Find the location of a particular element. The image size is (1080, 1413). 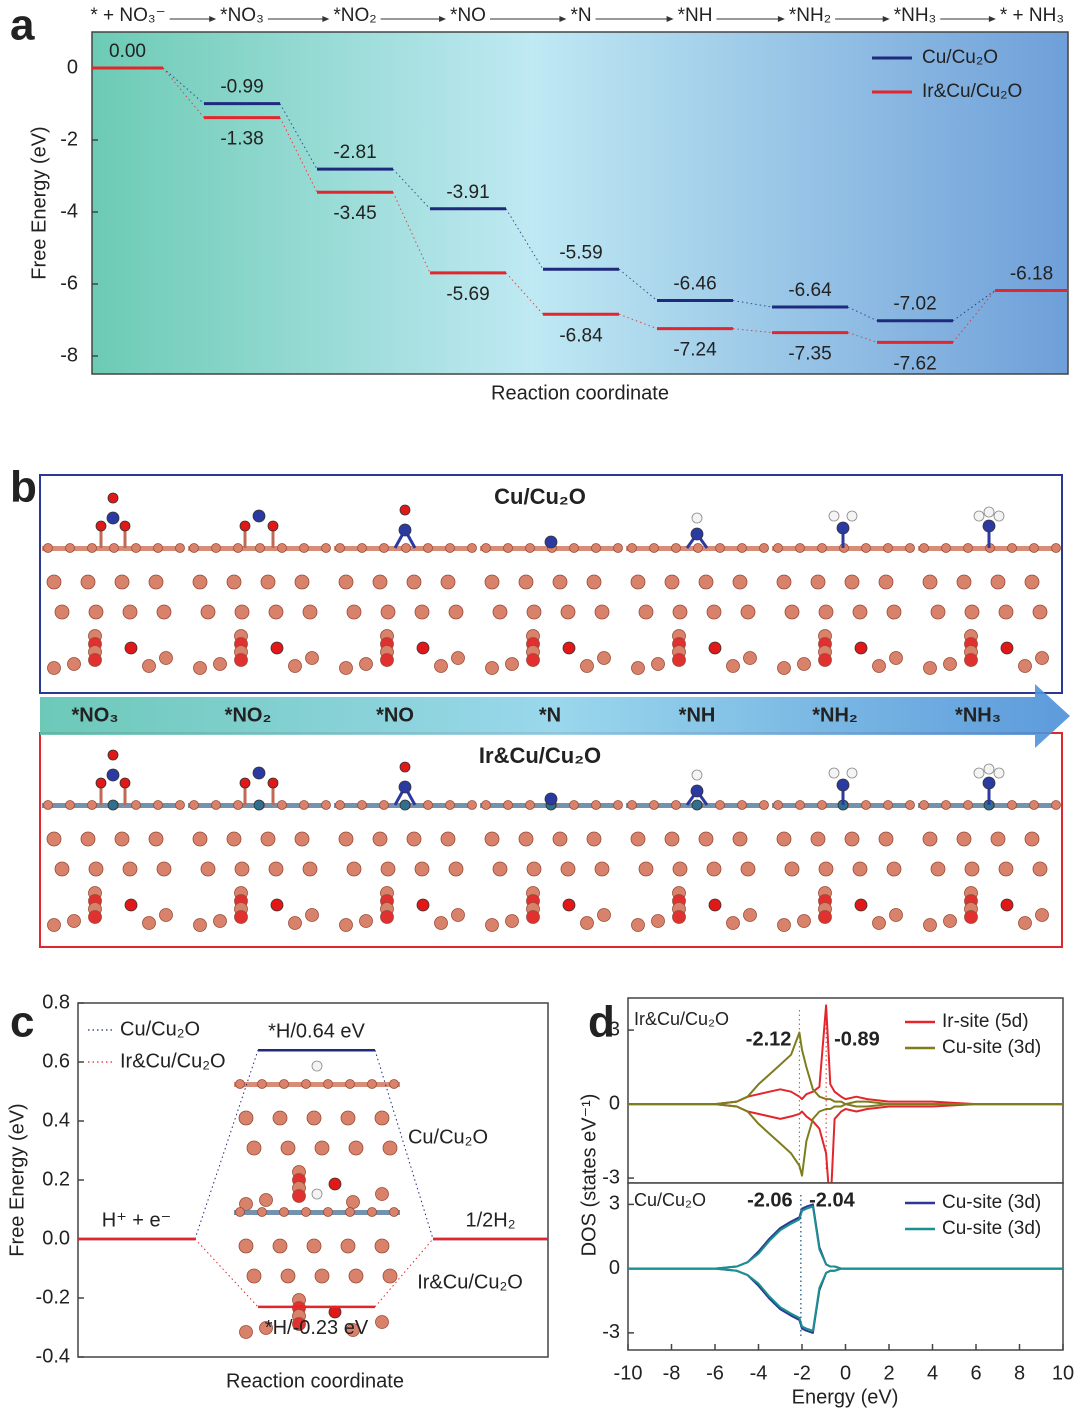

x-axis-label: Energy (eV) is located at coordinates (845, 1397).